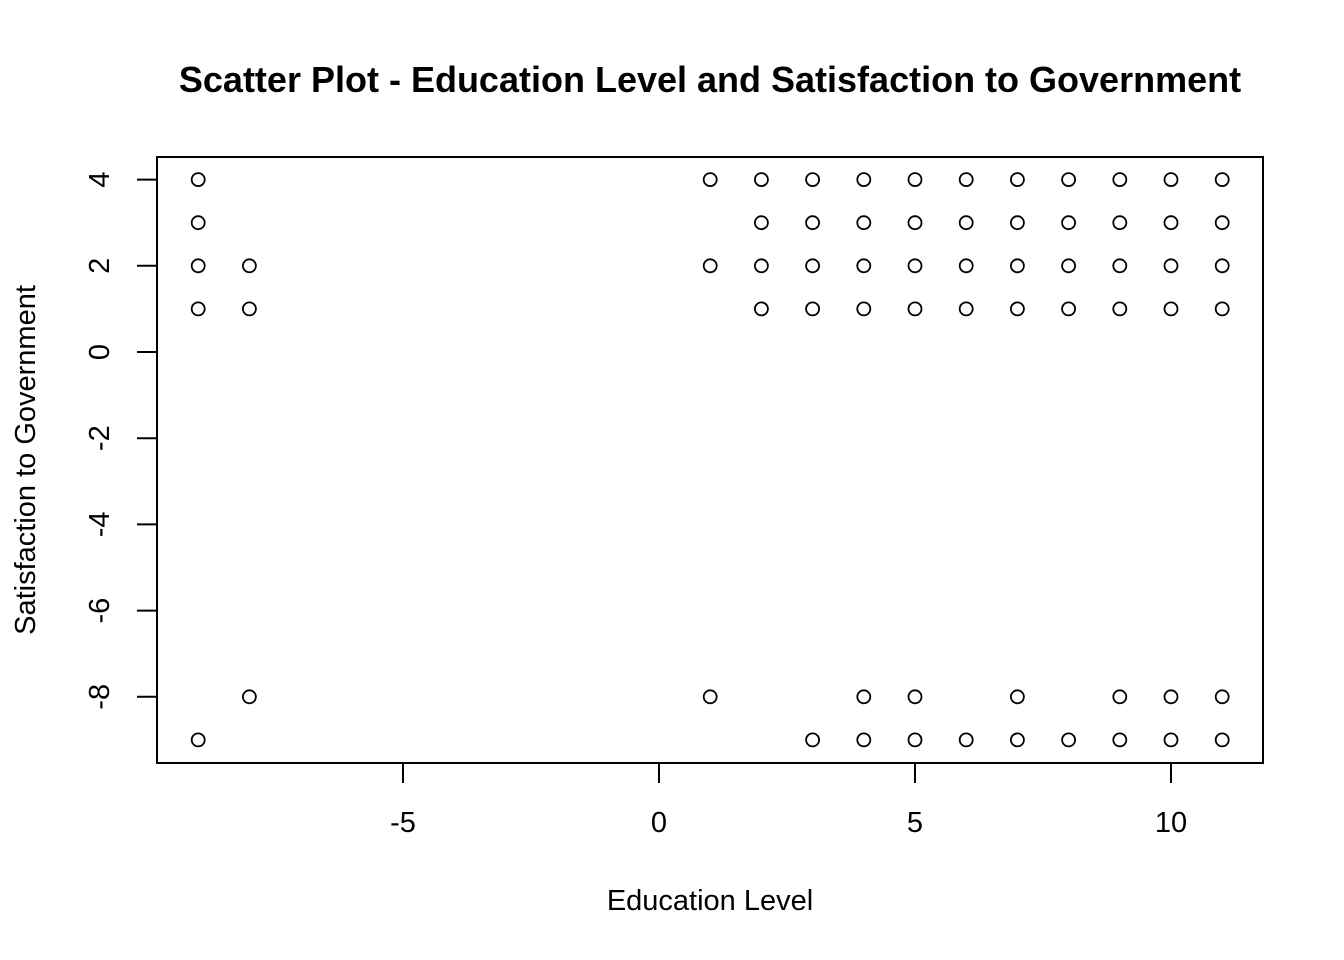  What do you see at coordinates (100, 266) in the screenshot?
I see `y-tick-label: 2` at bounding box center [100, 266].